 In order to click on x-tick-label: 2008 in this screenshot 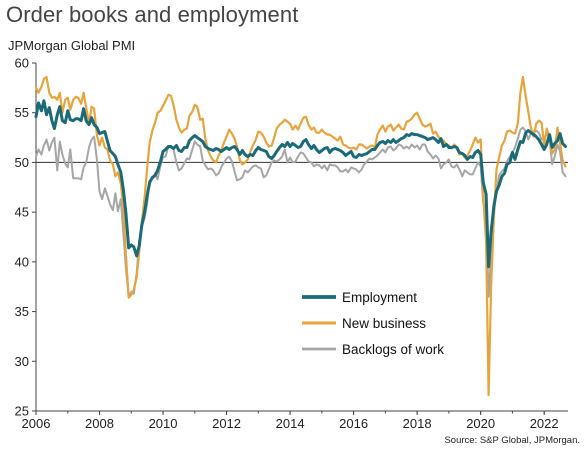, I will do `click(99, 423)`.